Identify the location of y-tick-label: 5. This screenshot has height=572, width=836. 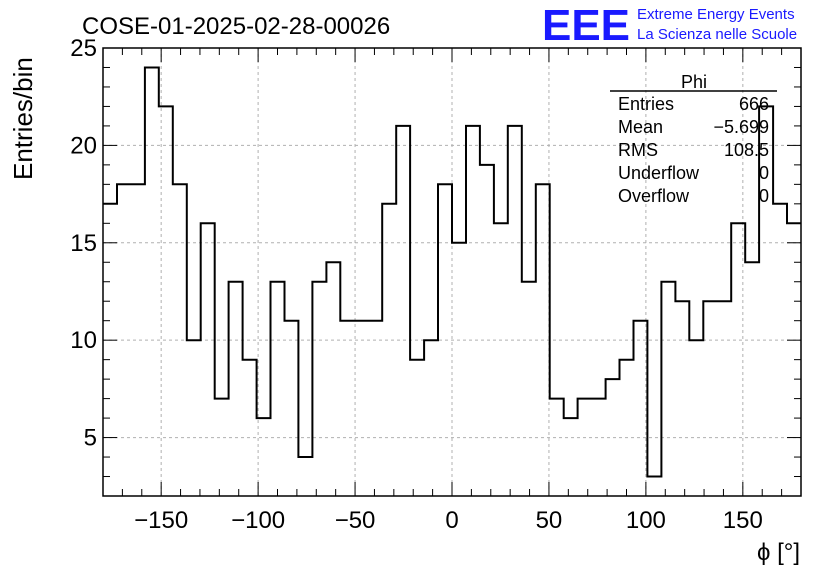
(90, 438).